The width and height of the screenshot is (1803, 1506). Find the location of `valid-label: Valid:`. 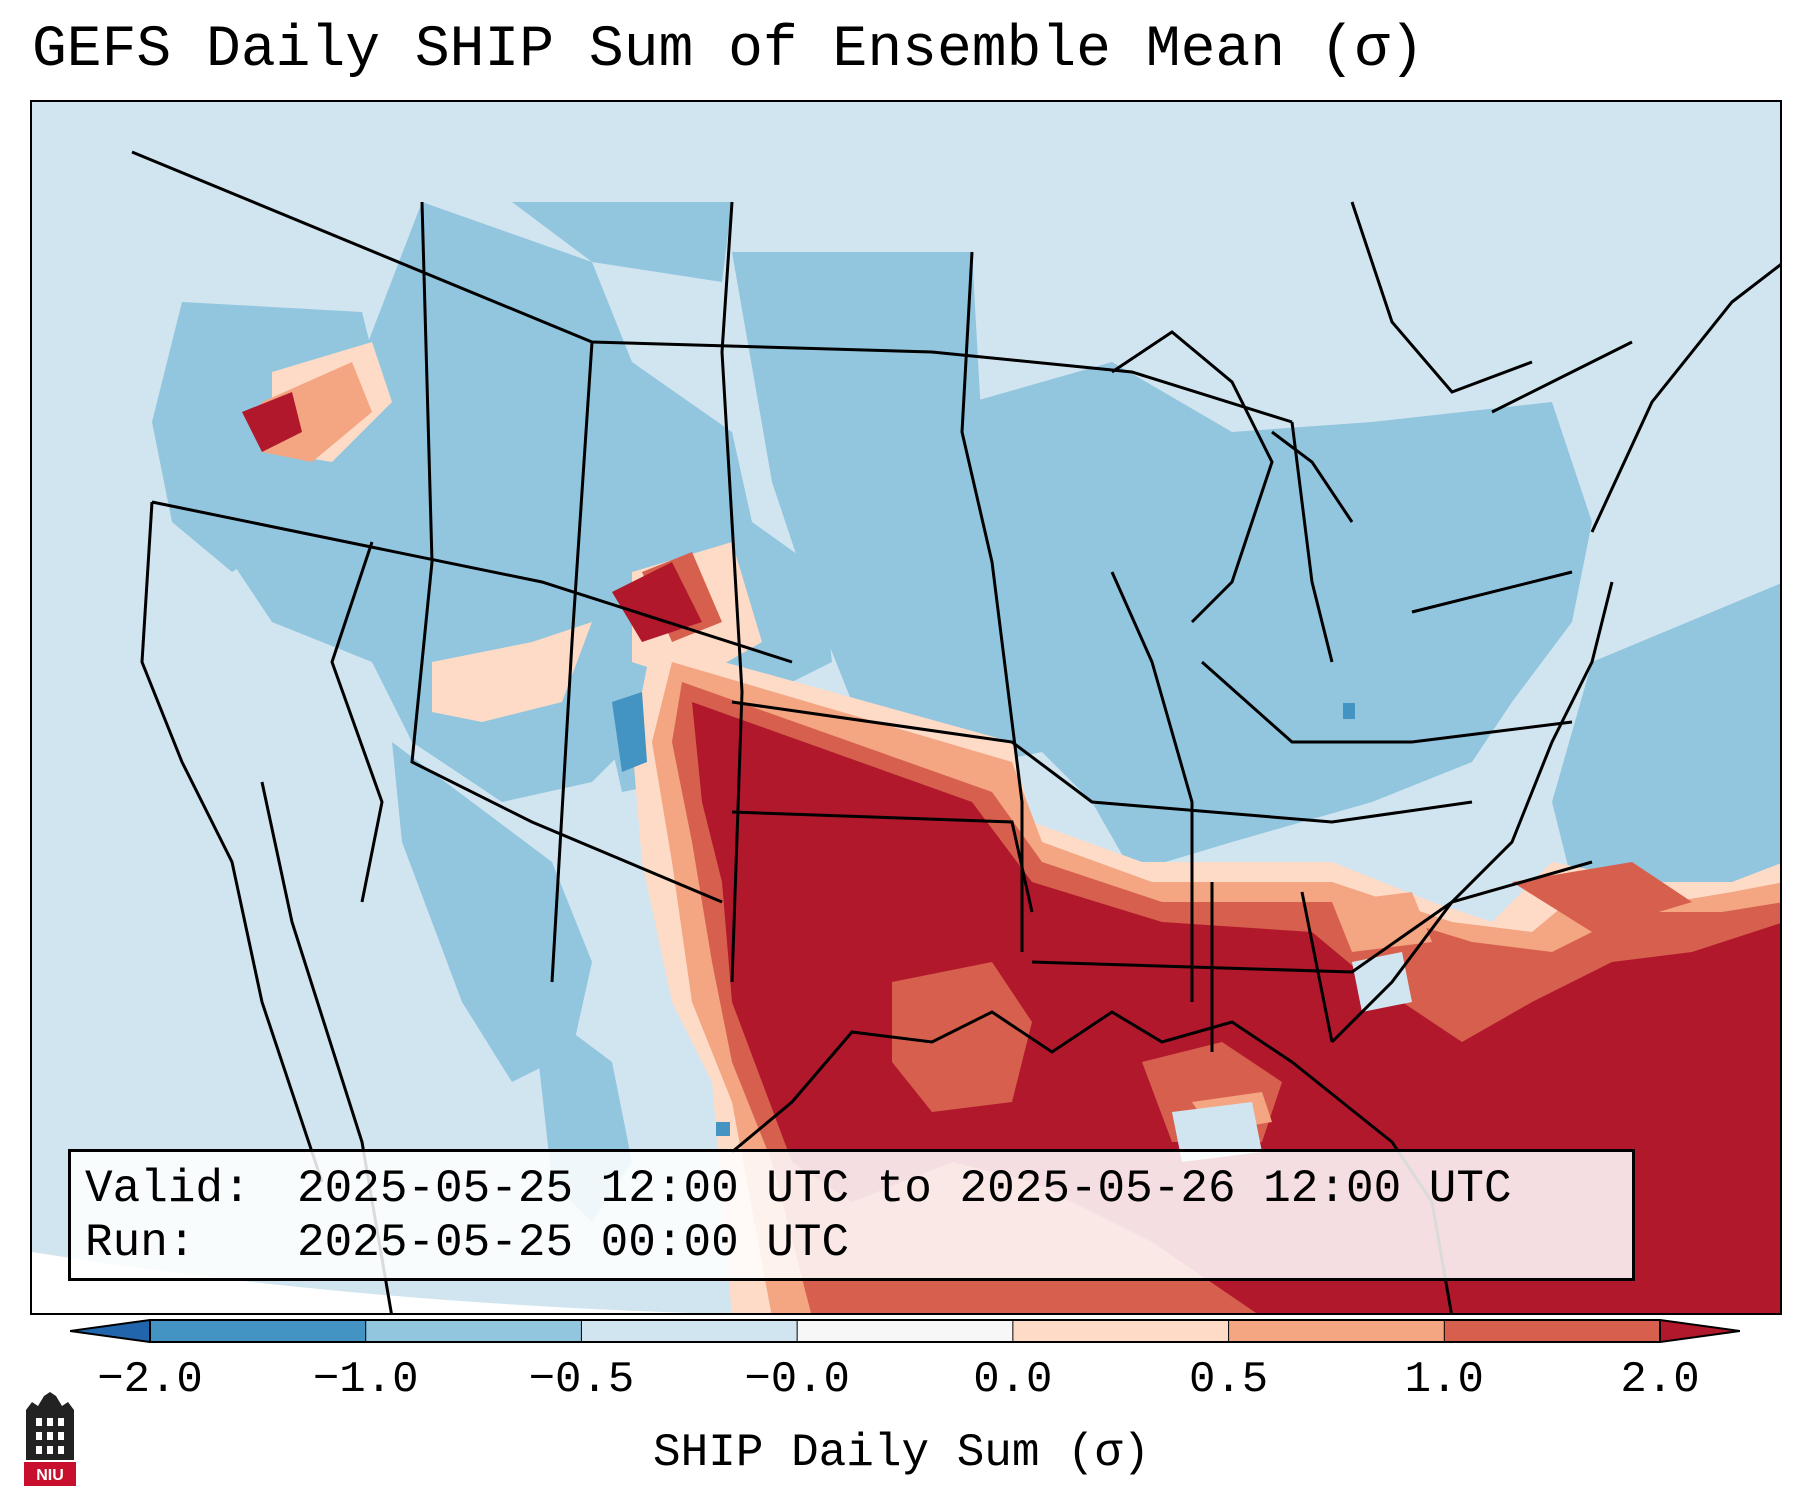

valid-label: Valid: is located at coordinates (168, 1189).